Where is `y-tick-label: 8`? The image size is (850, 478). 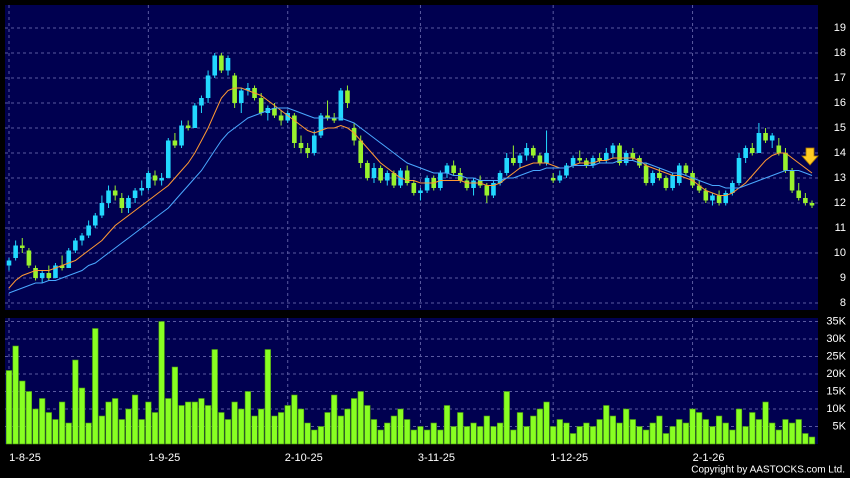 y-tick-label: 8 is located at coordinates (843, 303).